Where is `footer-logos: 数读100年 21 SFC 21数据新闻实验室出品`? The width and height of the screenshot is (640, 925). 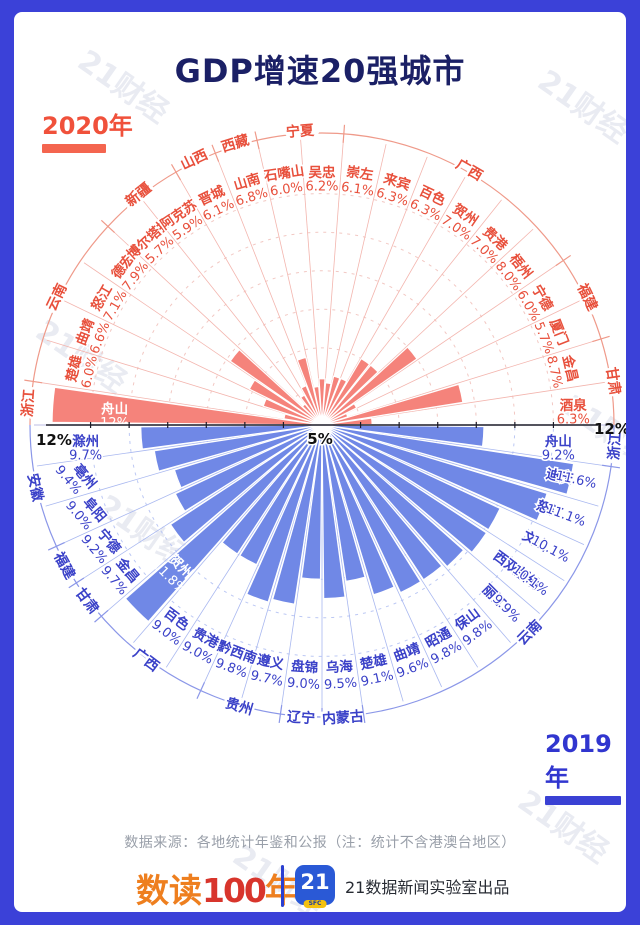
footer-logos: 数读100年 21 SFC 21数据新闻实验室出品 is located at coordinates (320, 886).